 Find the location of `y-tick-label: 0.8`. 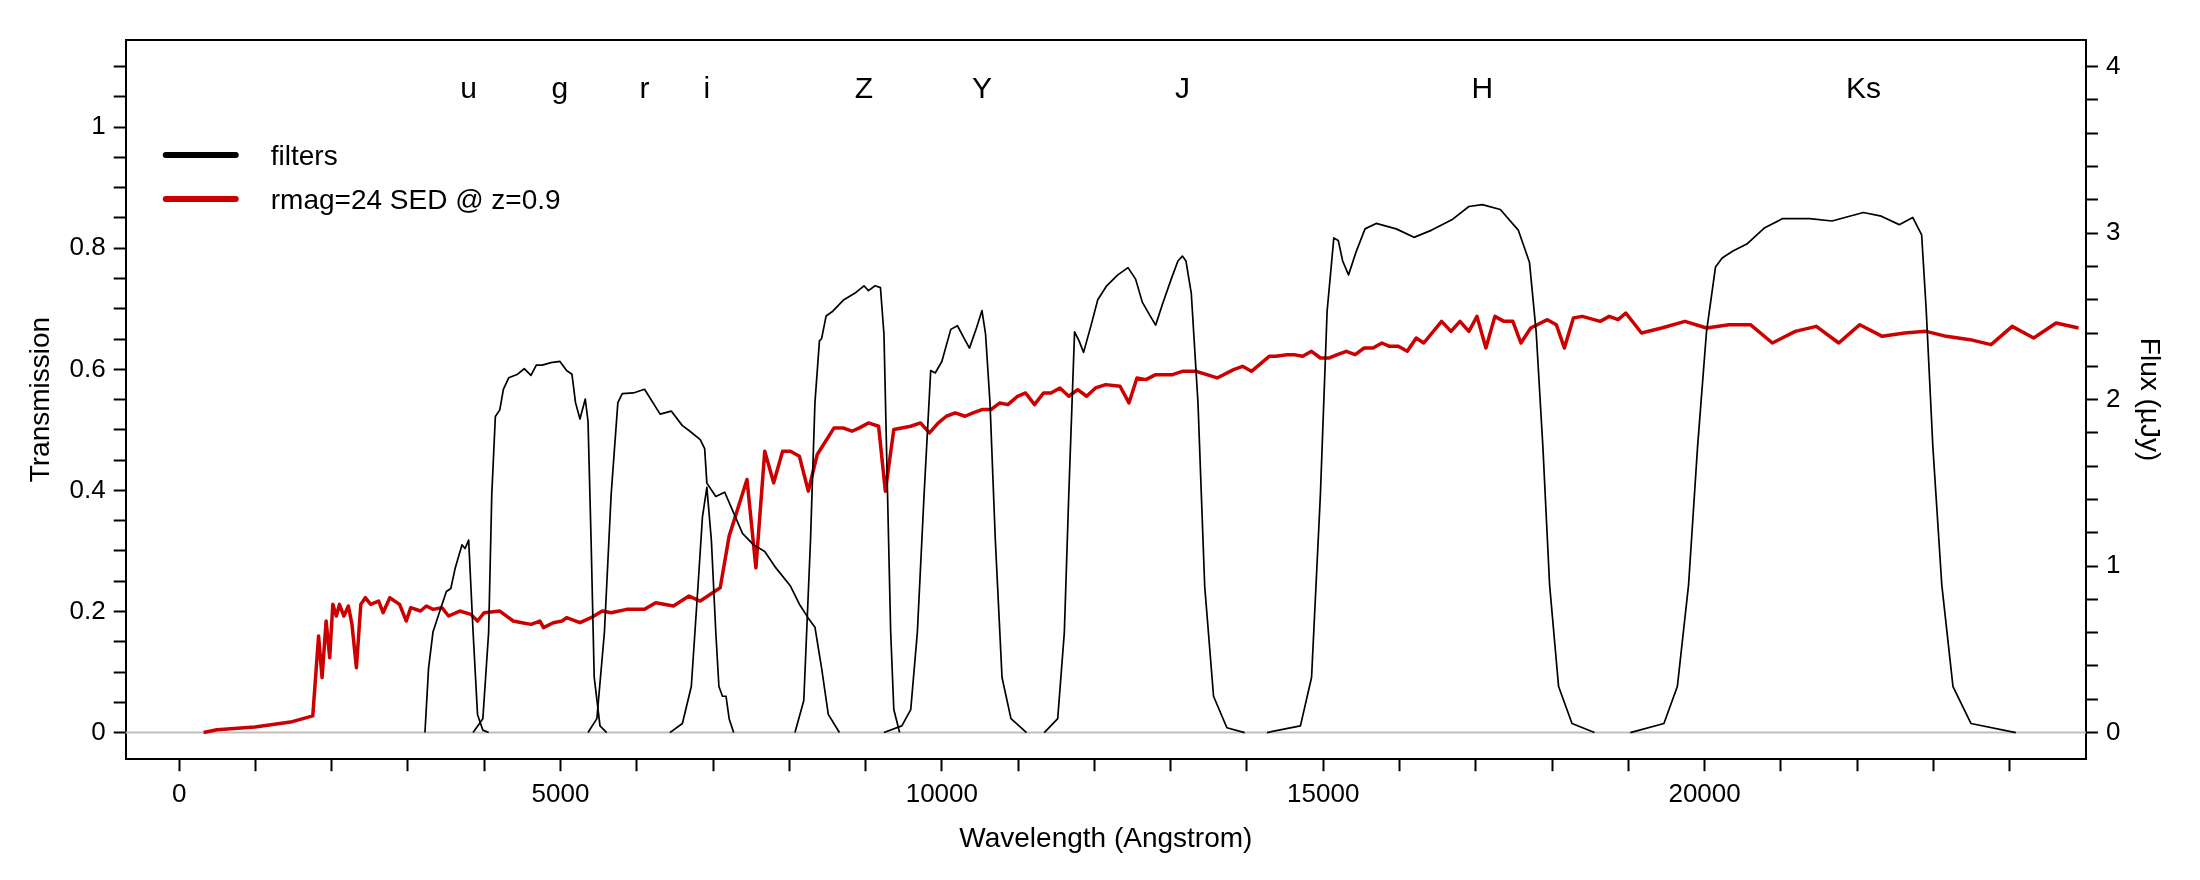

y-tick-label: 0.8 is located at coordinates (87, 246).